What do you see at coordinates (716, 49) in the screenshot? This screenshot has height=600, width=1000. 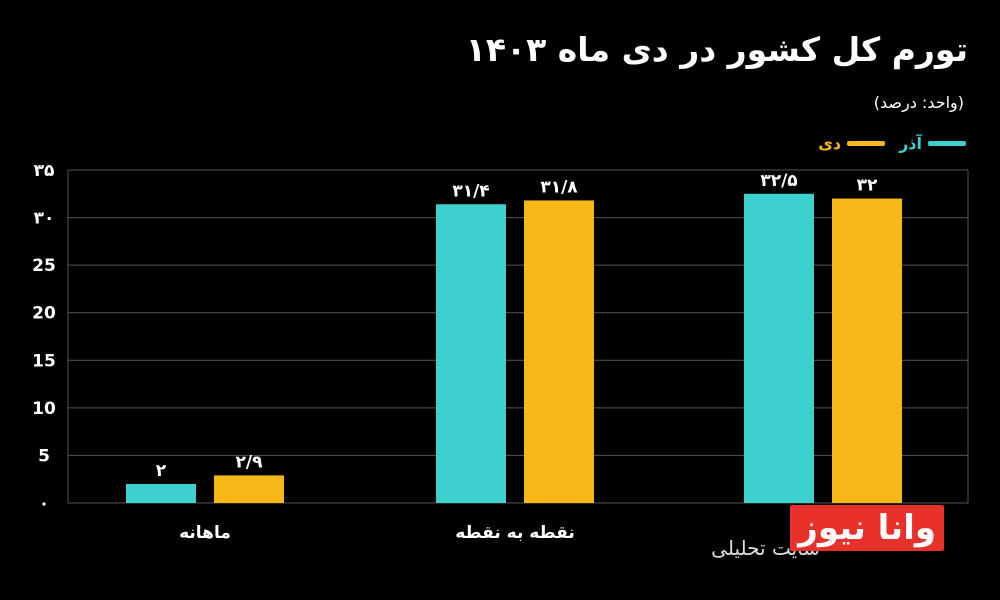 I see `chart-title: تورم کل کشور در دی ماه ۱۴۰۳` at bounding box center [716, 49].